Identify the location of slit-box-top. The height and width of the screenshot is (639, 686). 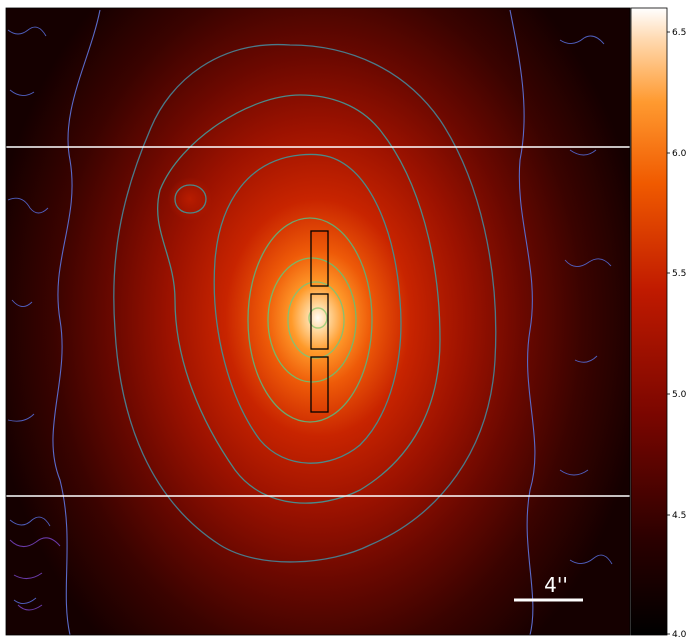
(319, 258).